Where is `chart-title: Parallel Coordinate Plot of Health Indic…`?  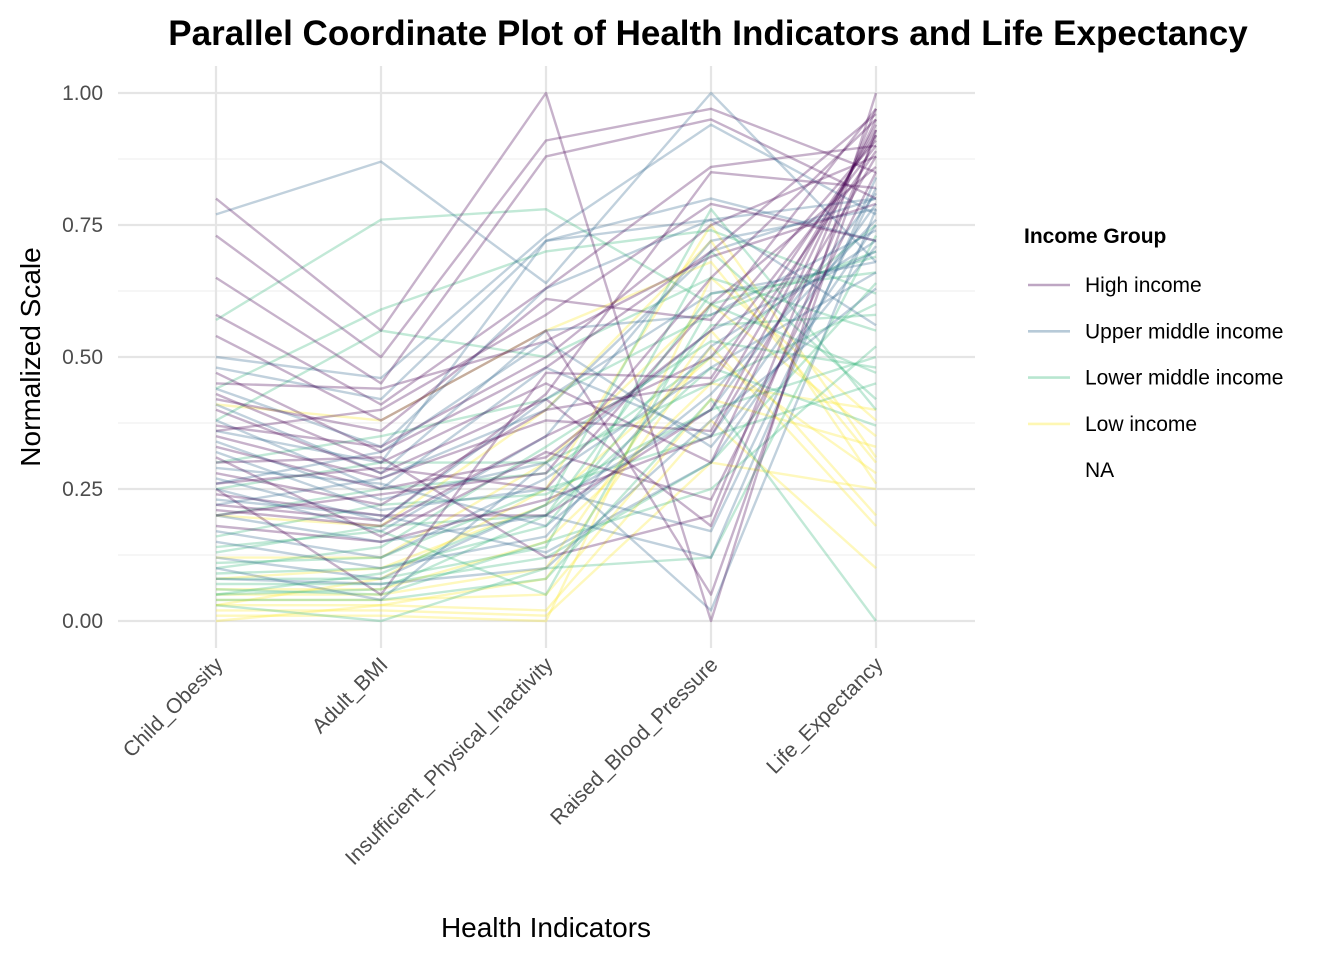
chart-title: Parallel Coordinate Plot of Health Indic… is located at coordinates (708, 33).